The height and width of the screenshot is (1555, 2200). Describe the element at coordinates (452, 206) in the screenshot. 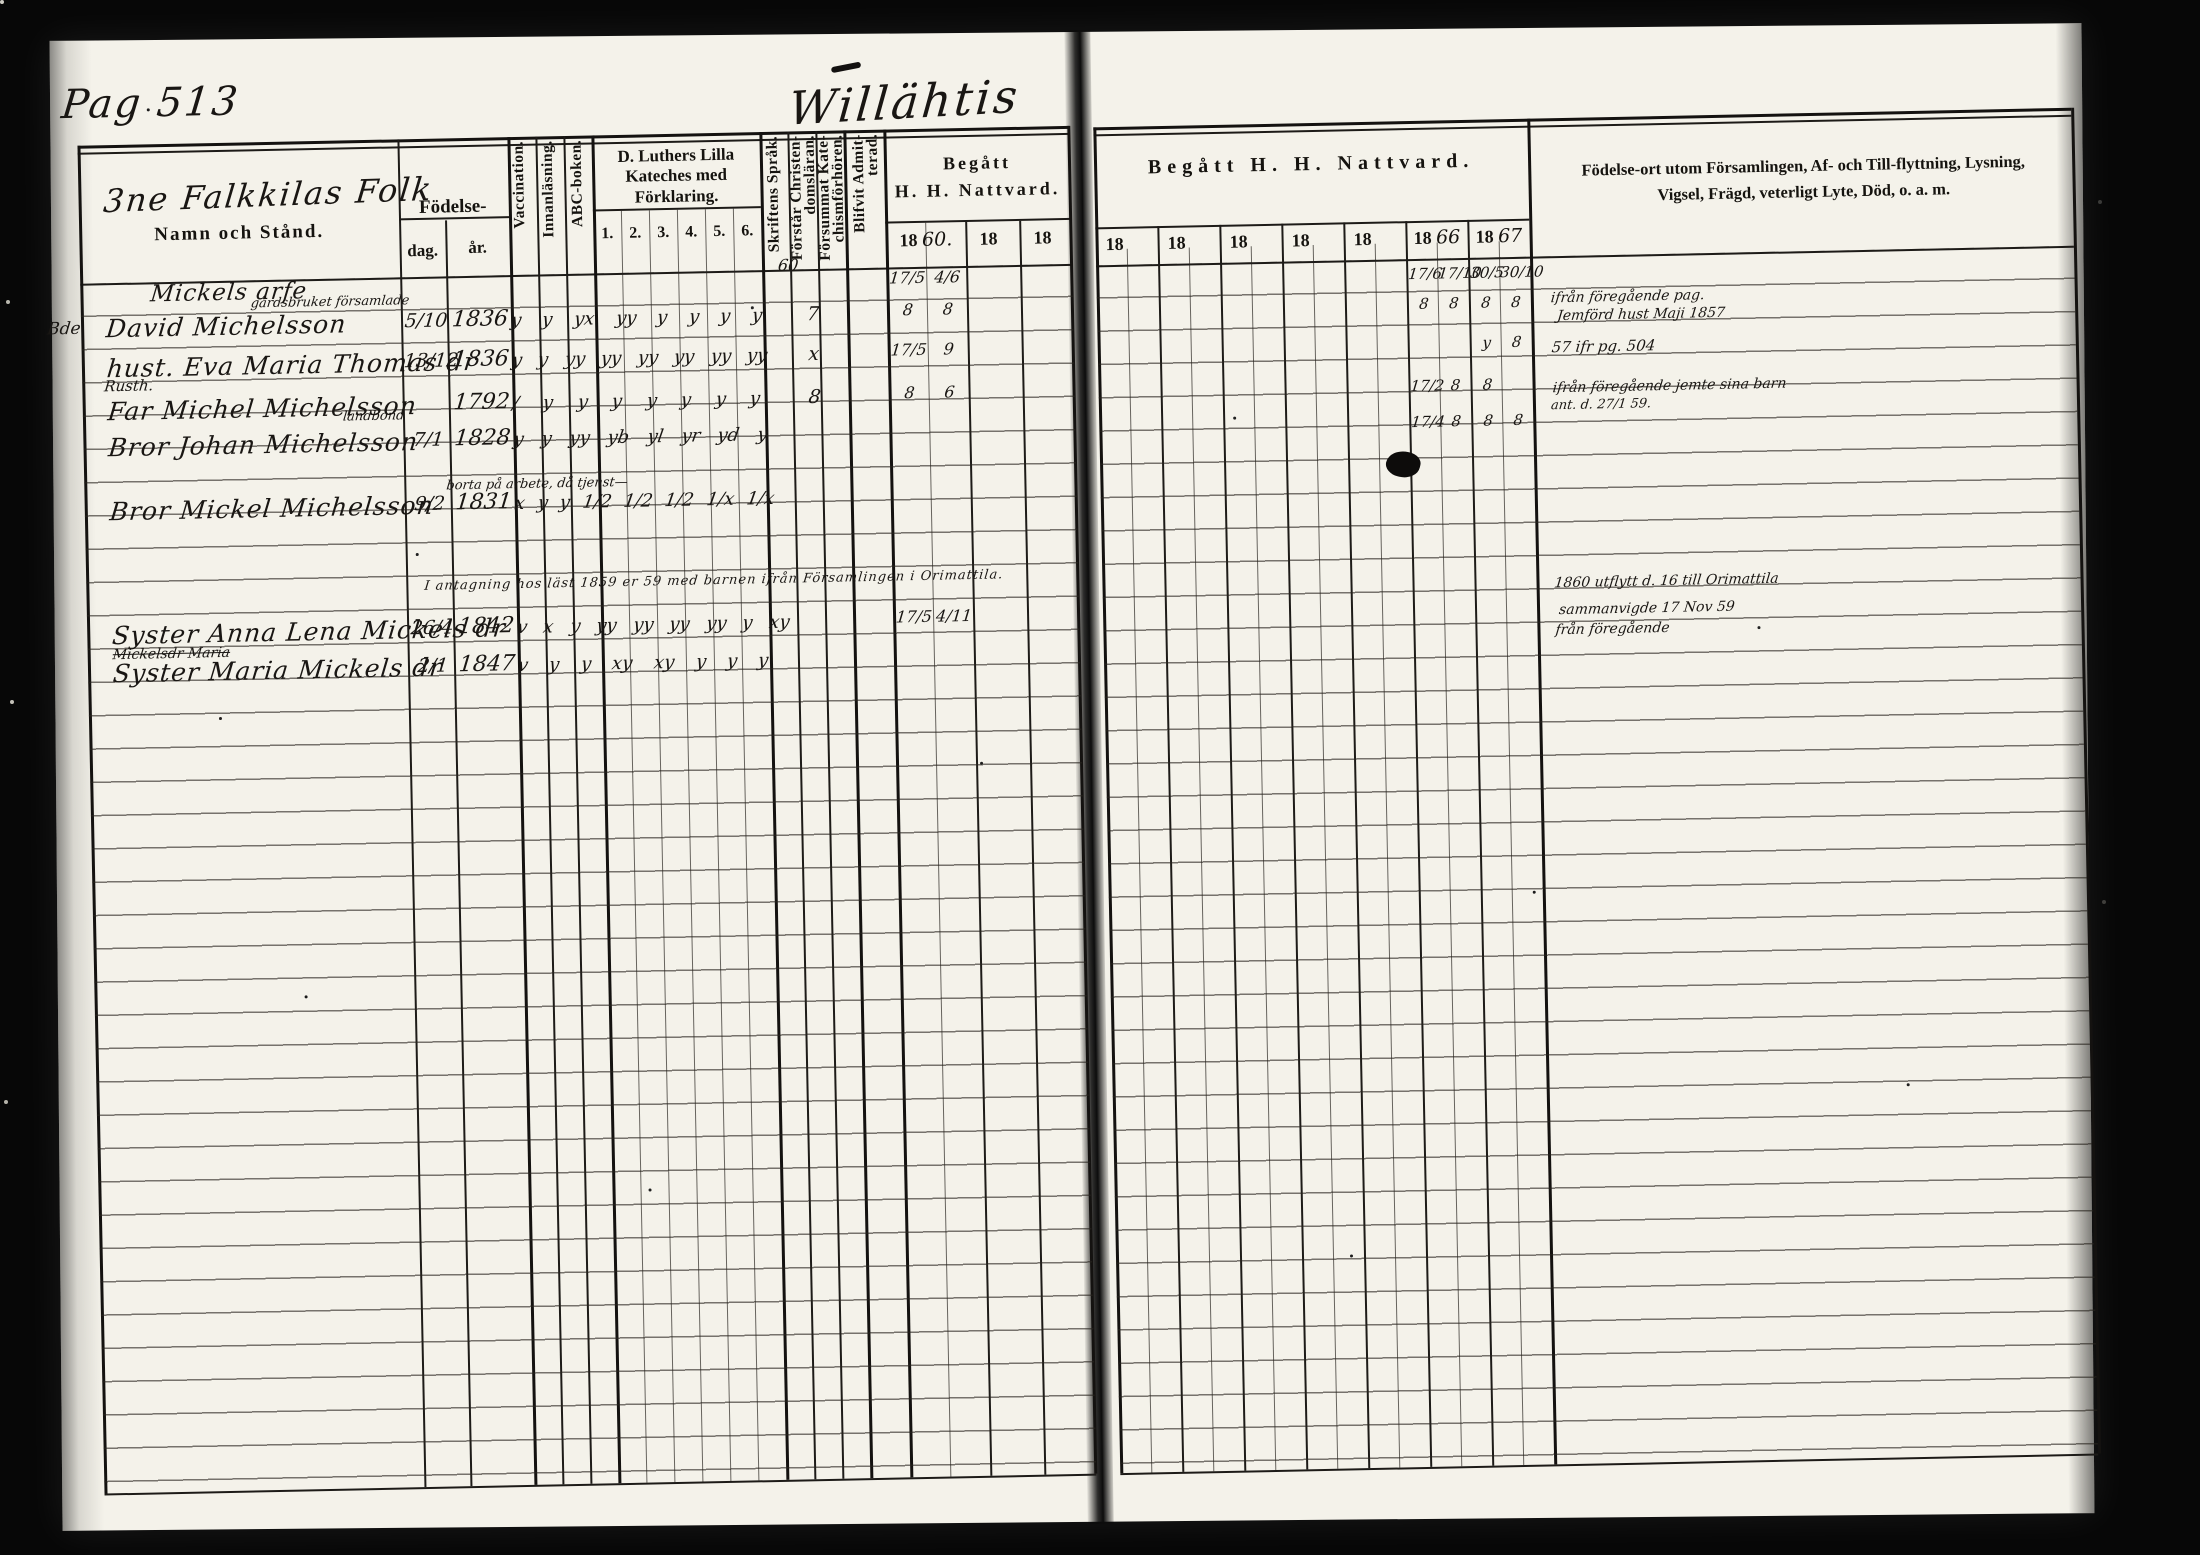

I see `birth-group-header: Födelse-` at that location.